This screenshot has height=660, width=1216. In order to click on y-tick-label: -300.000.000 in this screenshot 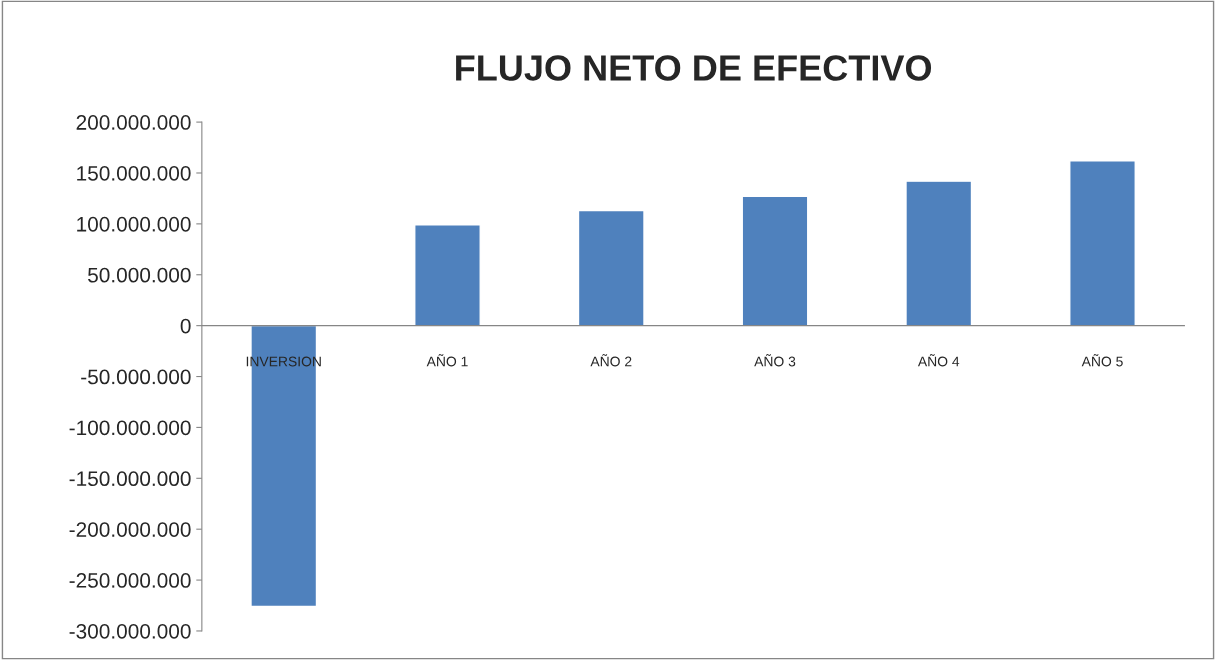, I will do `click(130, 631)`.